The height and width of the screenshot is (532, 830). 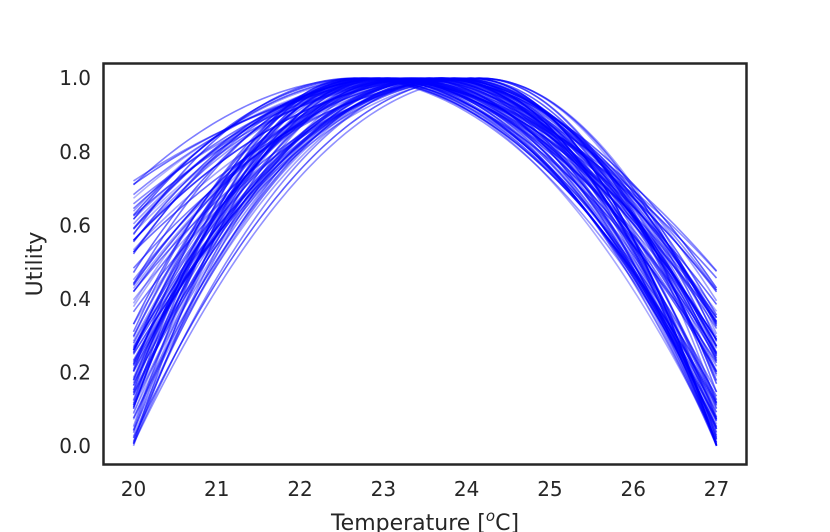 What do you see at coordinates (75, 299) in the screenshot?
I see `y-tick-label: 0.4` at bounding box center [75, 299].